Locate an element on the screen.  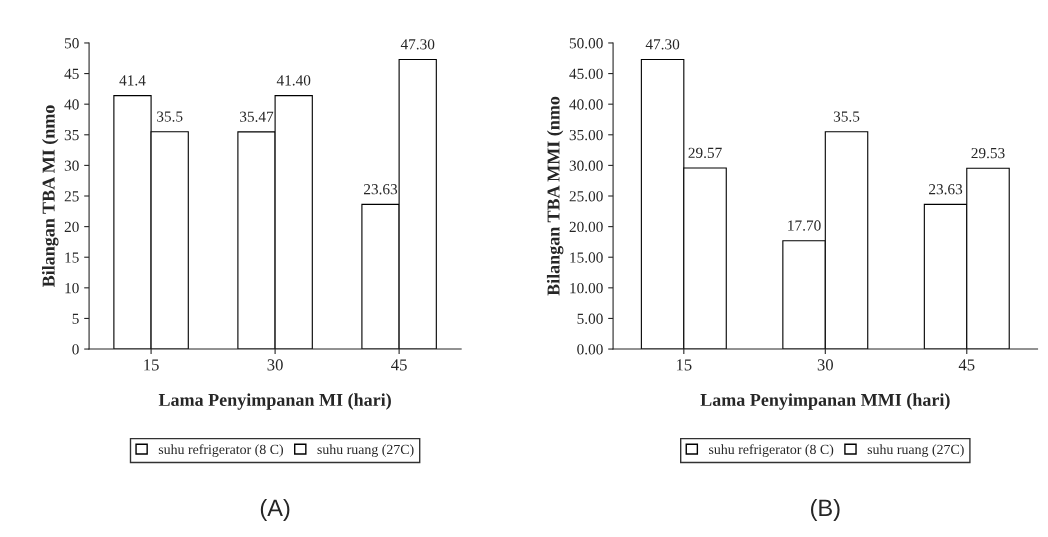
y-tick-label: 40 is located at coordinates (71, 104).